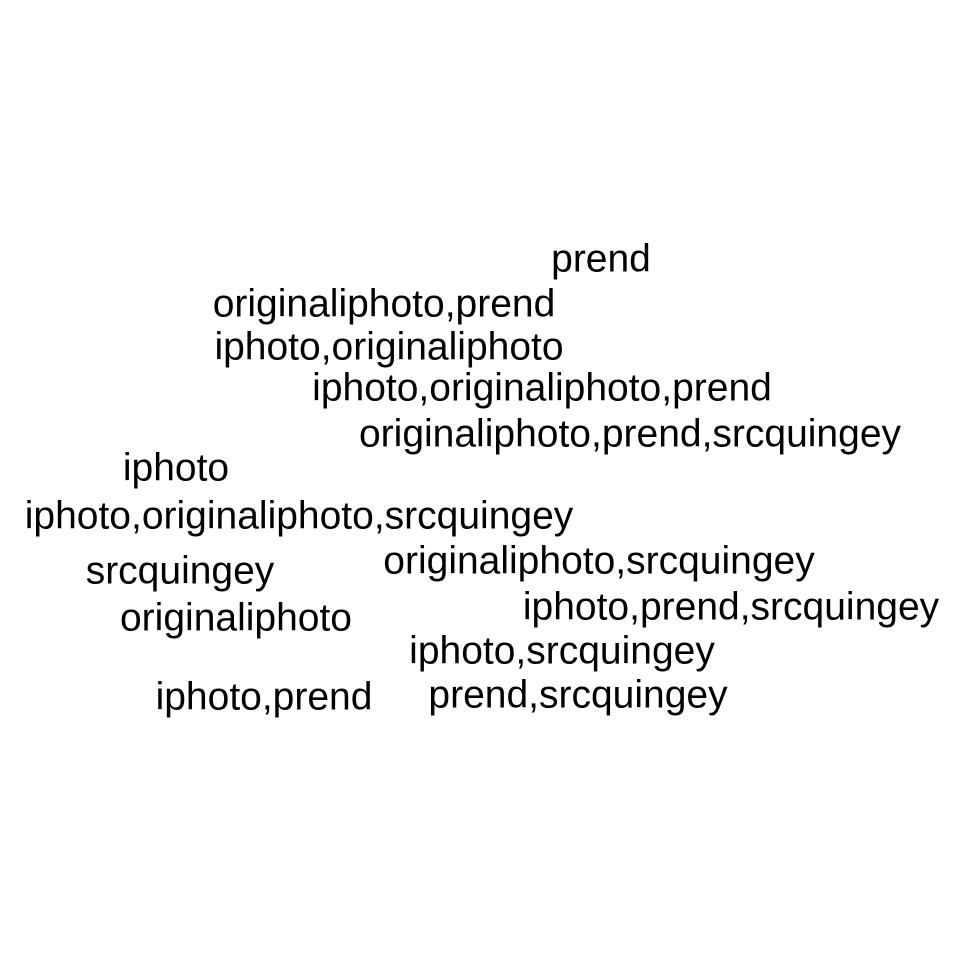 Image resolution: width=960 pixels, height=960 pixels. Describe the element at coordinates (542, 388) in the screenshot. I see `label-iphoto-originaliphoto-prend: iphoto,originaliphoto,prend` at that location.